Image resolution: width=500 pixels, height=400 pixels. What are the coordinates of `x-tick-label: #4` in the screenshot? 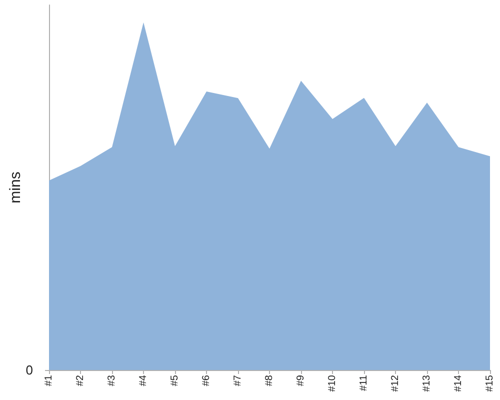 It's located at (143, 380).